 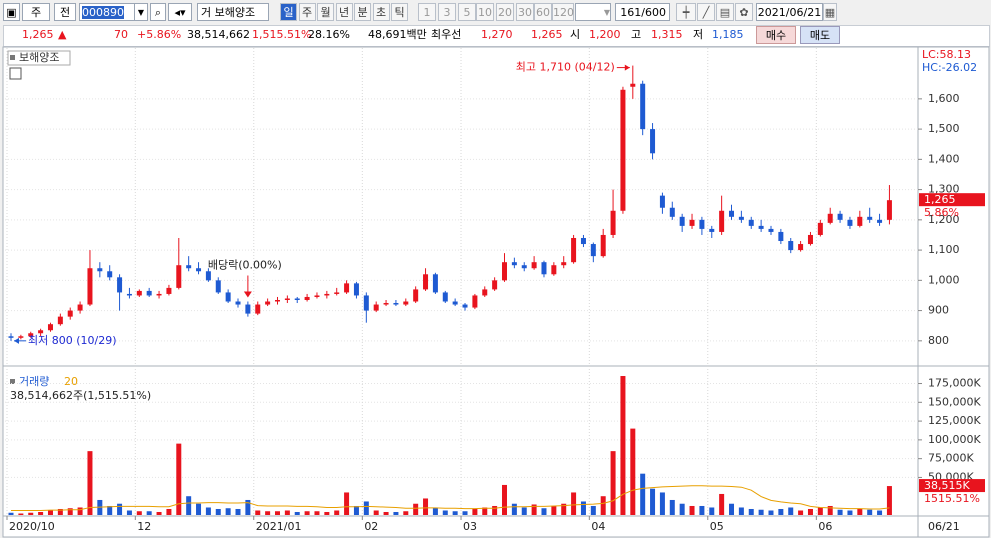 I want to click on line-icon: ╱, so click(x=706, y=12).